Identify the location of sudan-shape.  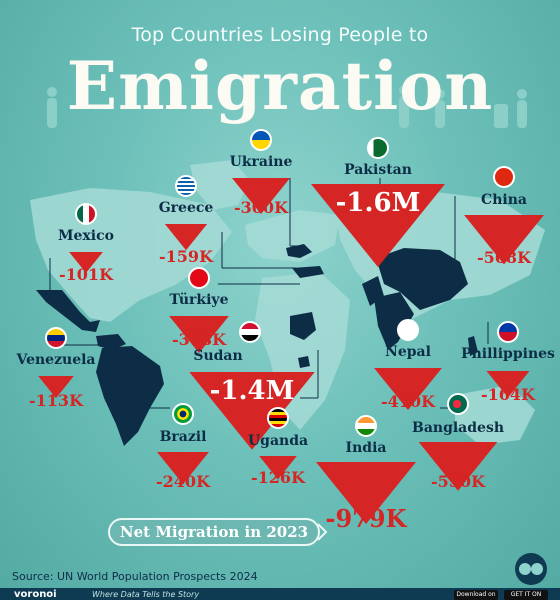
(303, 326).